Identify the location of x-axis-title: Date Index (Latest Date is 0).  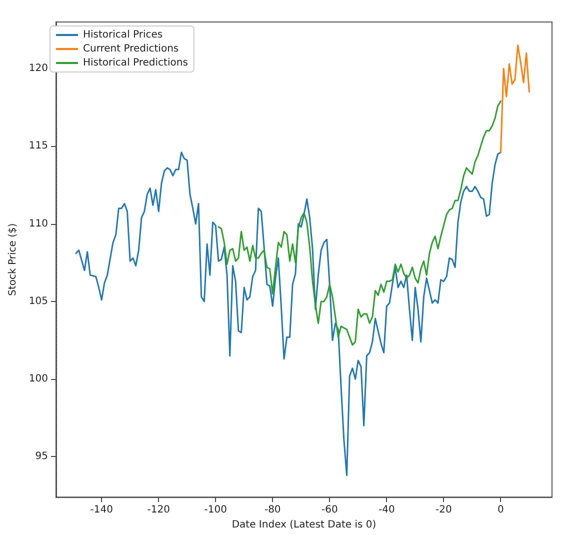
(304, 525).